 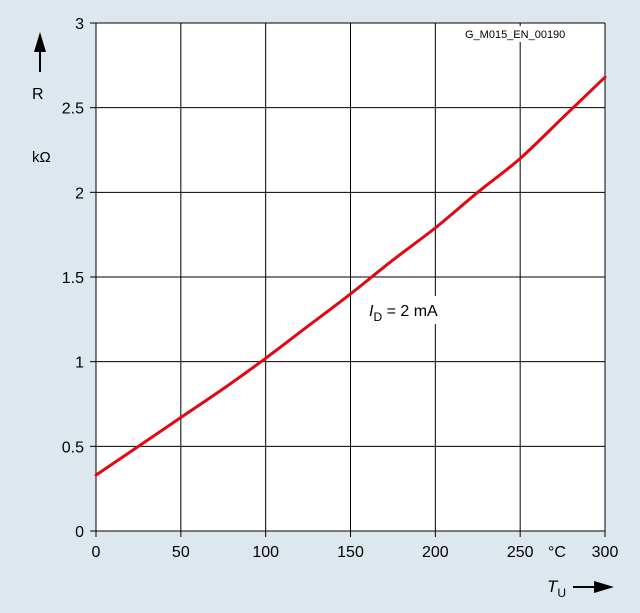 What do you see at coordinates (520, 552) in the screenshot?
I see `x-tick-label-5: 250` at bounding box center [520, 552].